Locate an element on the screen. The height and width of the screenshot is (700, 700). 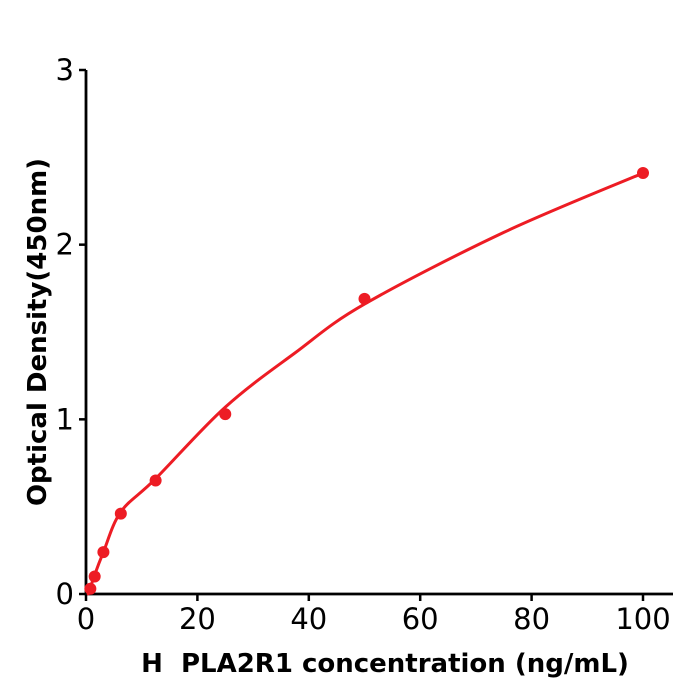
x-axis-title: H PLA2R1 concentration (ng/mL) is located at coordinates (385, 664).